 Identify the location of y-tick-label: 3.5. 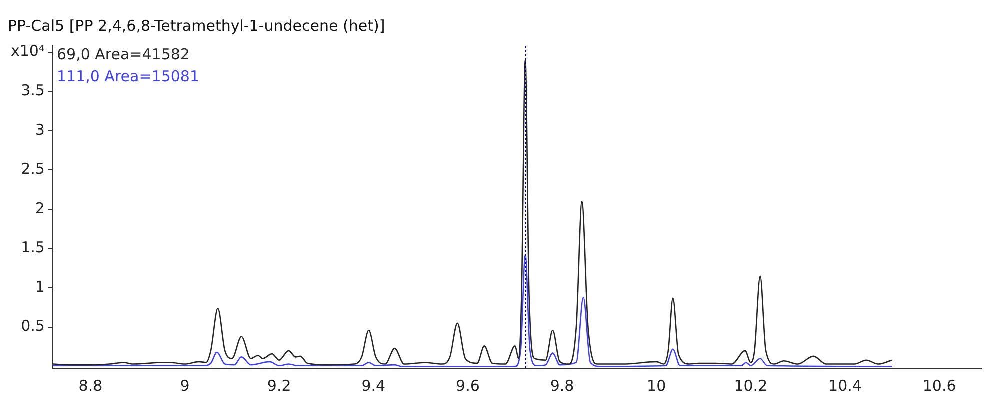
(33, 90).